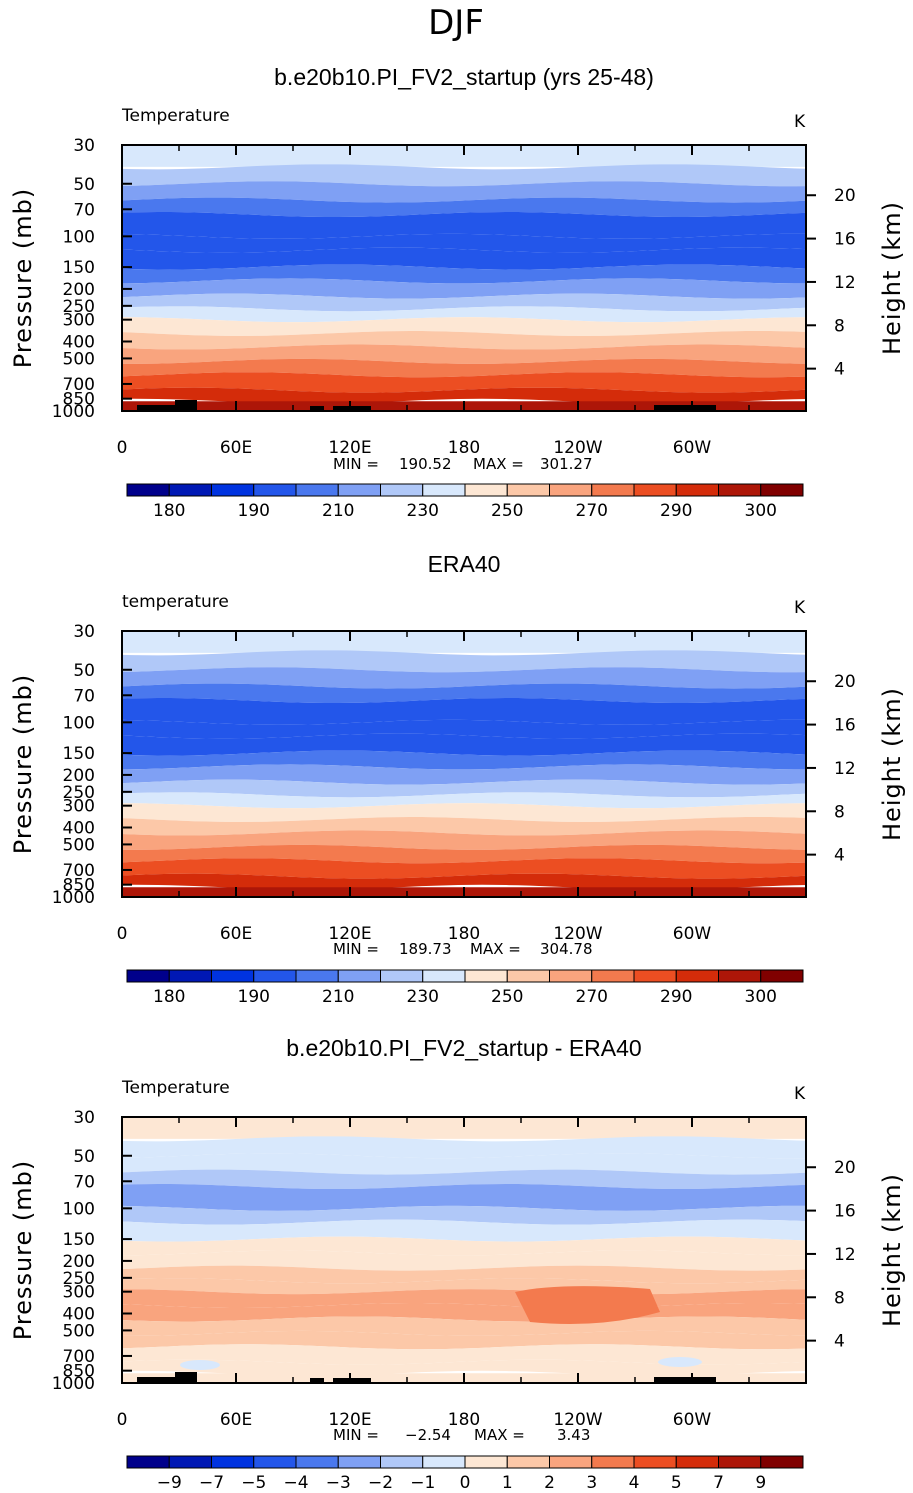 The height and width of the screenshot is (1493, 913). I want to click on y-tick-label: 150, so click(79, 268).